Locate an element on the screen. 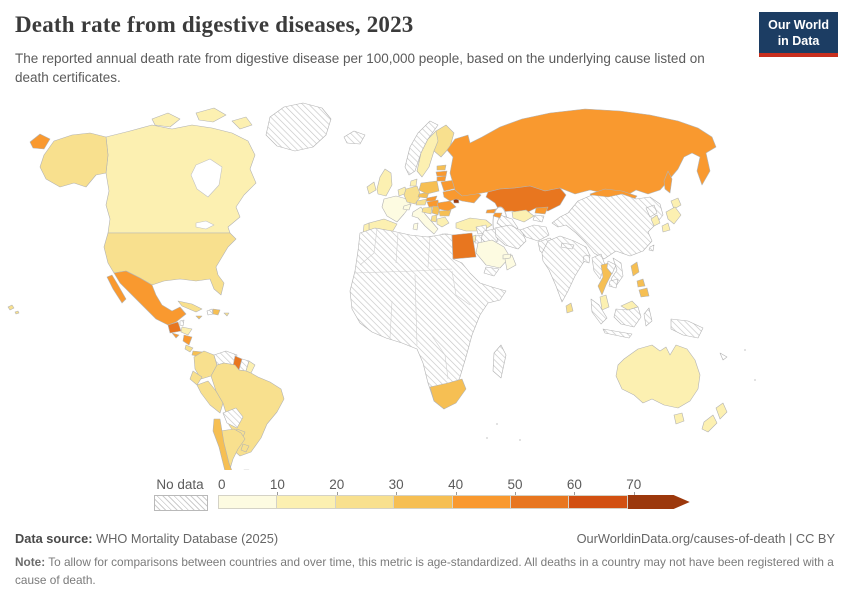 Image resolution: width=850 pixels, height=600 pixels. country-russia-chukotka is located at coordinates (40, 141).